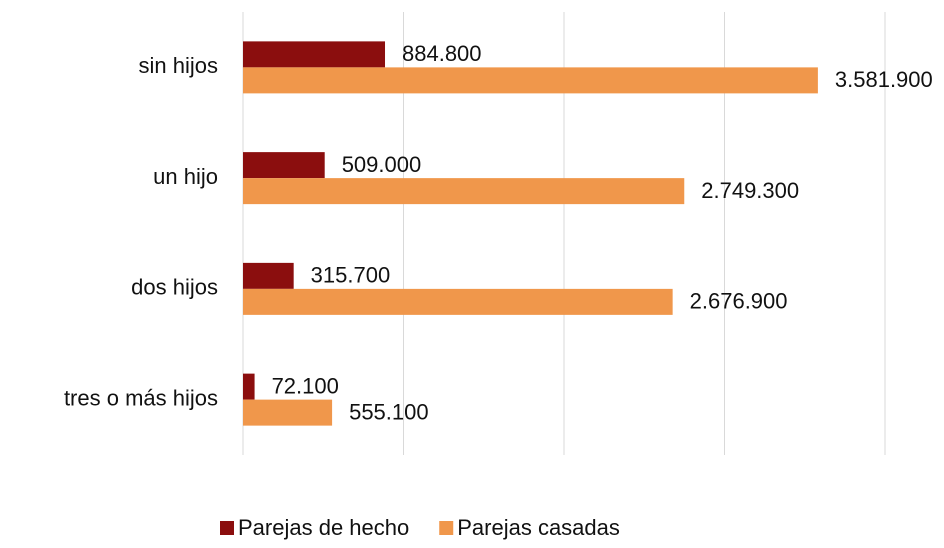 The image size is (944, 548). I want to click on y-tick-label: un hijo, so click(185, 176).